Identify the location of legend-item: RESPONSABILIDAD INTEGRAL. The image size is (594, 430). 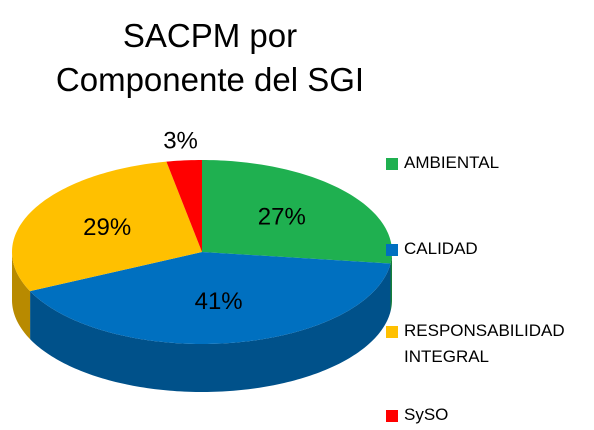
(480, 345).